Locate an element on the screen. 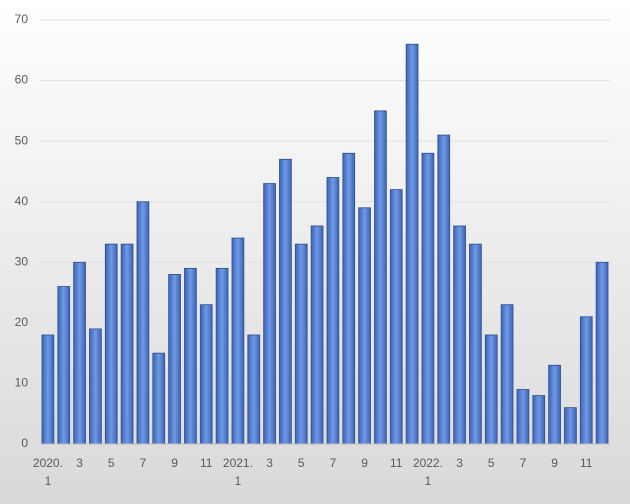 The image size is (630, 504). y-tick-label: 30 is located at coordinates (22, 261).